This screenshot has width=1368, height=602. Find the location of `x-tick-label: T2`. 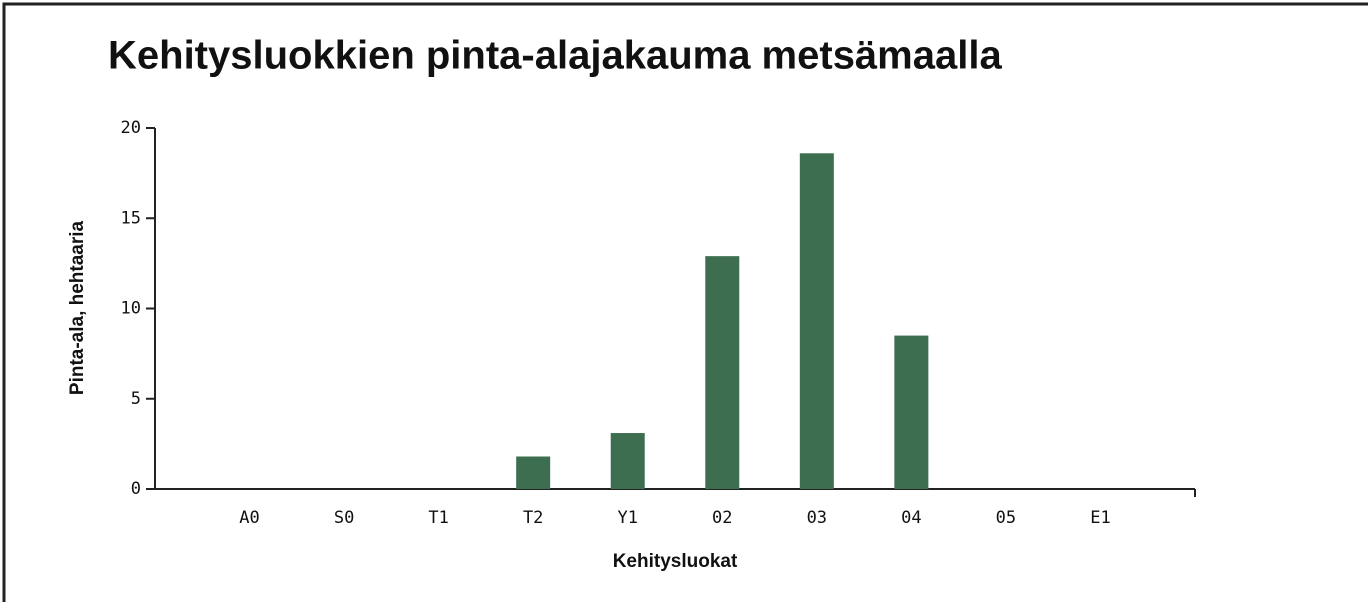

x-tick-label: T2 is located at coordinates (533, 518).